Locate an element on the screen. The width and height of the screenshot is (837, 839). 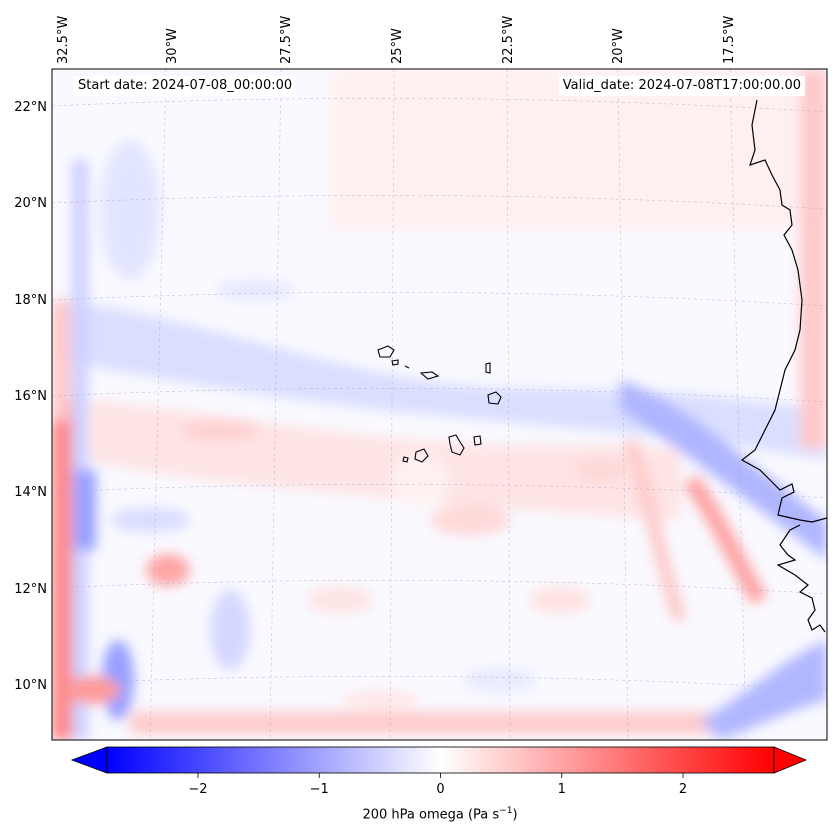
colorbar-tick-label: 1 is located at coordinates (562, 789).